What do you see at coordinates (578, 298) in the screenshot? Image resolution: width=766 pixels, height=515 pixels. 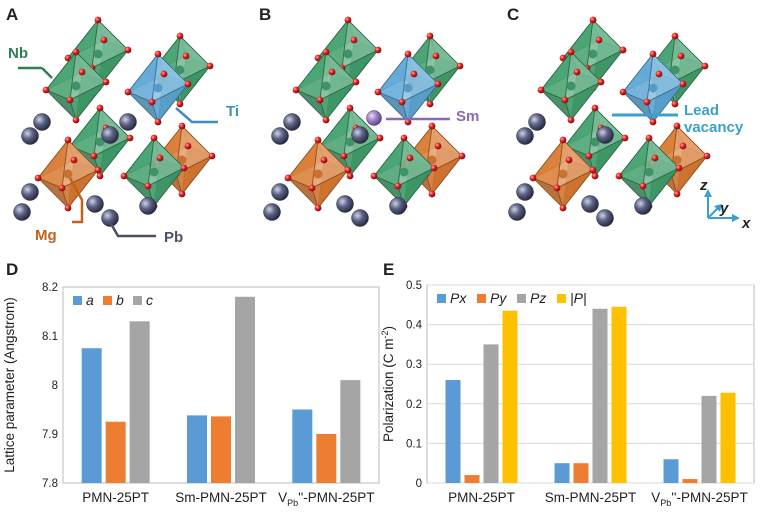 I see `legend-label: |P|` at bounding box center [578, 298].